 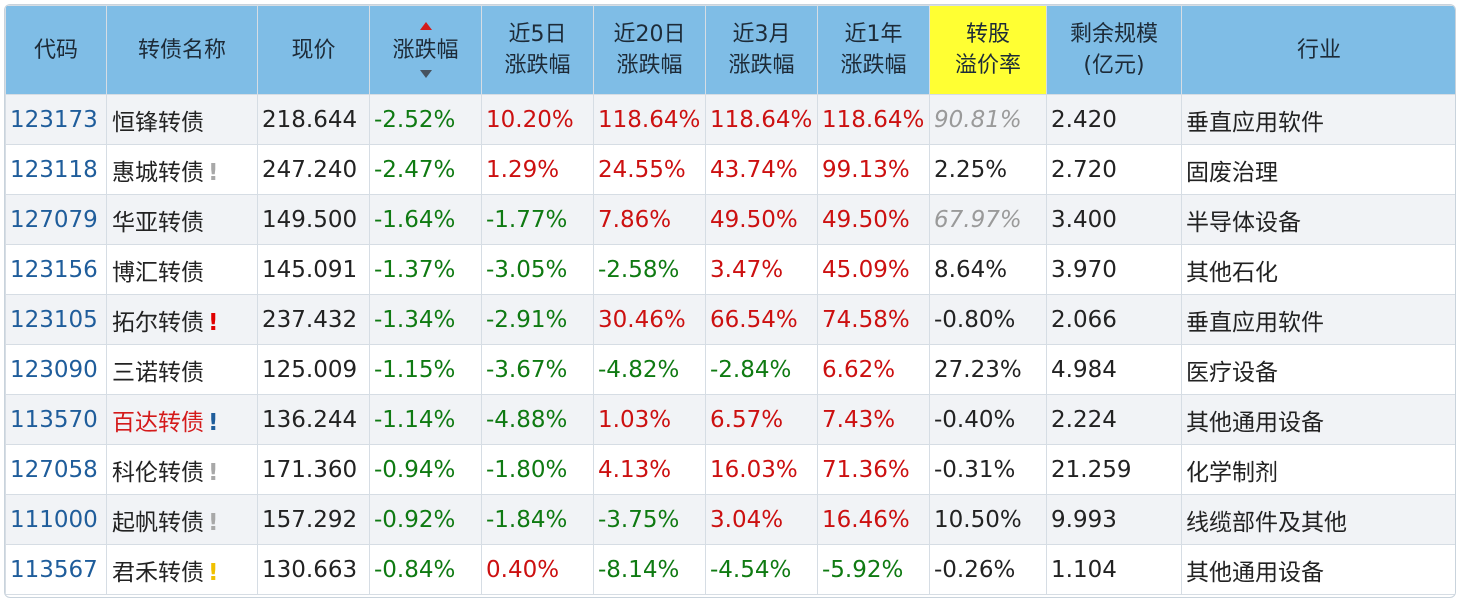 What do you see at coordinates (1243, 222) in the screenshot?
I see `industry-cell-text: 半导体设备` at bounding box center [1243, 222].